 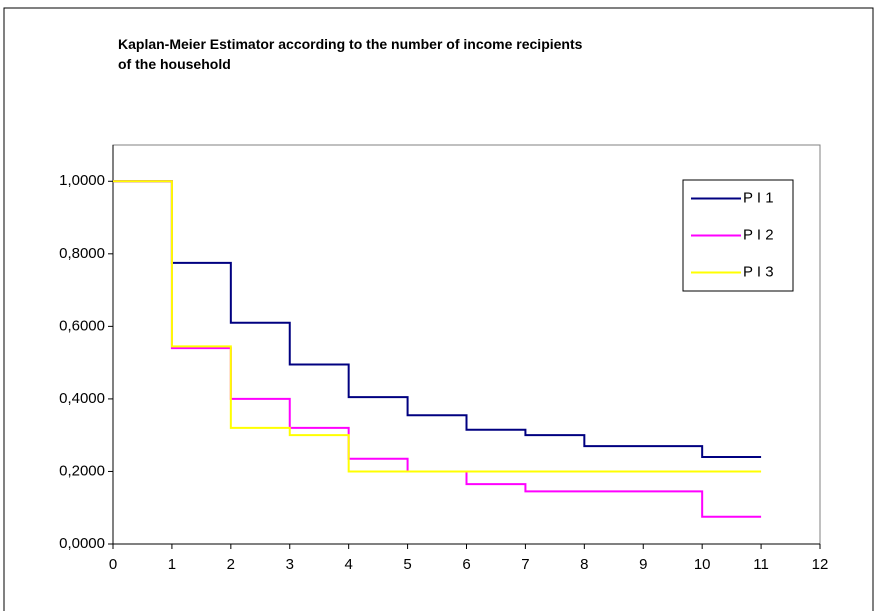 What do you see at coordinates (758, 271) in the screenshot?
I see `legend-label: P I 3` at bounding box center [758, 271].